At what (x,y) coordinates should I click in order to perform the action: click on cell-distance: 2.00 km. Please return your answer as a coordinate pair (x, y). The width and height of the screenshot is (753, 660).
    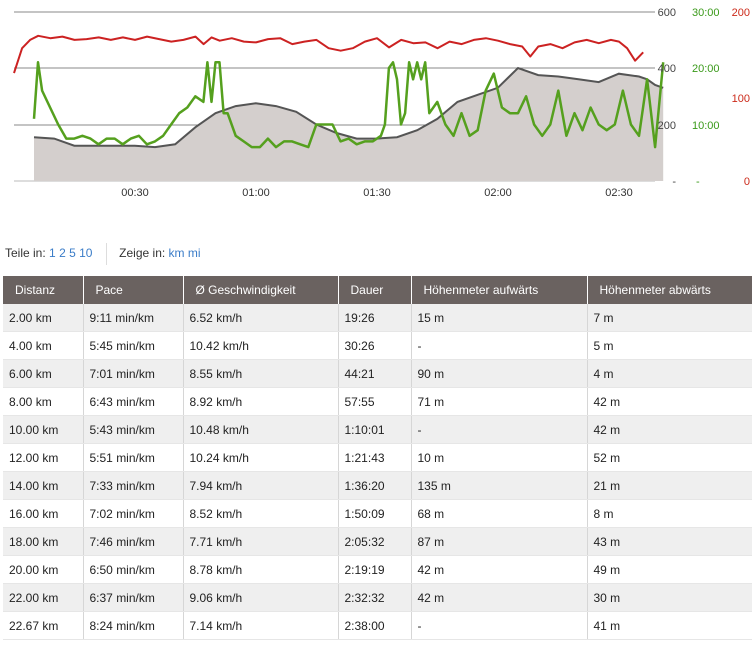
    Looking at the image, I should click on (43, 318).